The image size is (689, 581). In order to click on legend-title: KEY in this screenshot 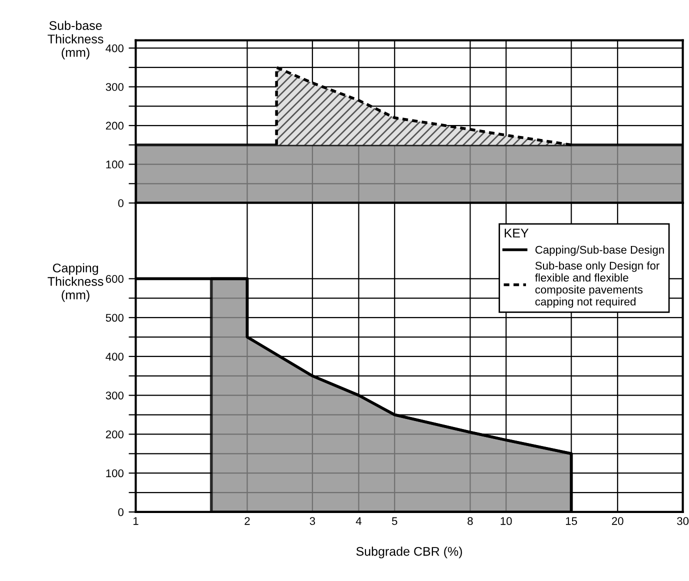, I will do `click(516, 233)`.